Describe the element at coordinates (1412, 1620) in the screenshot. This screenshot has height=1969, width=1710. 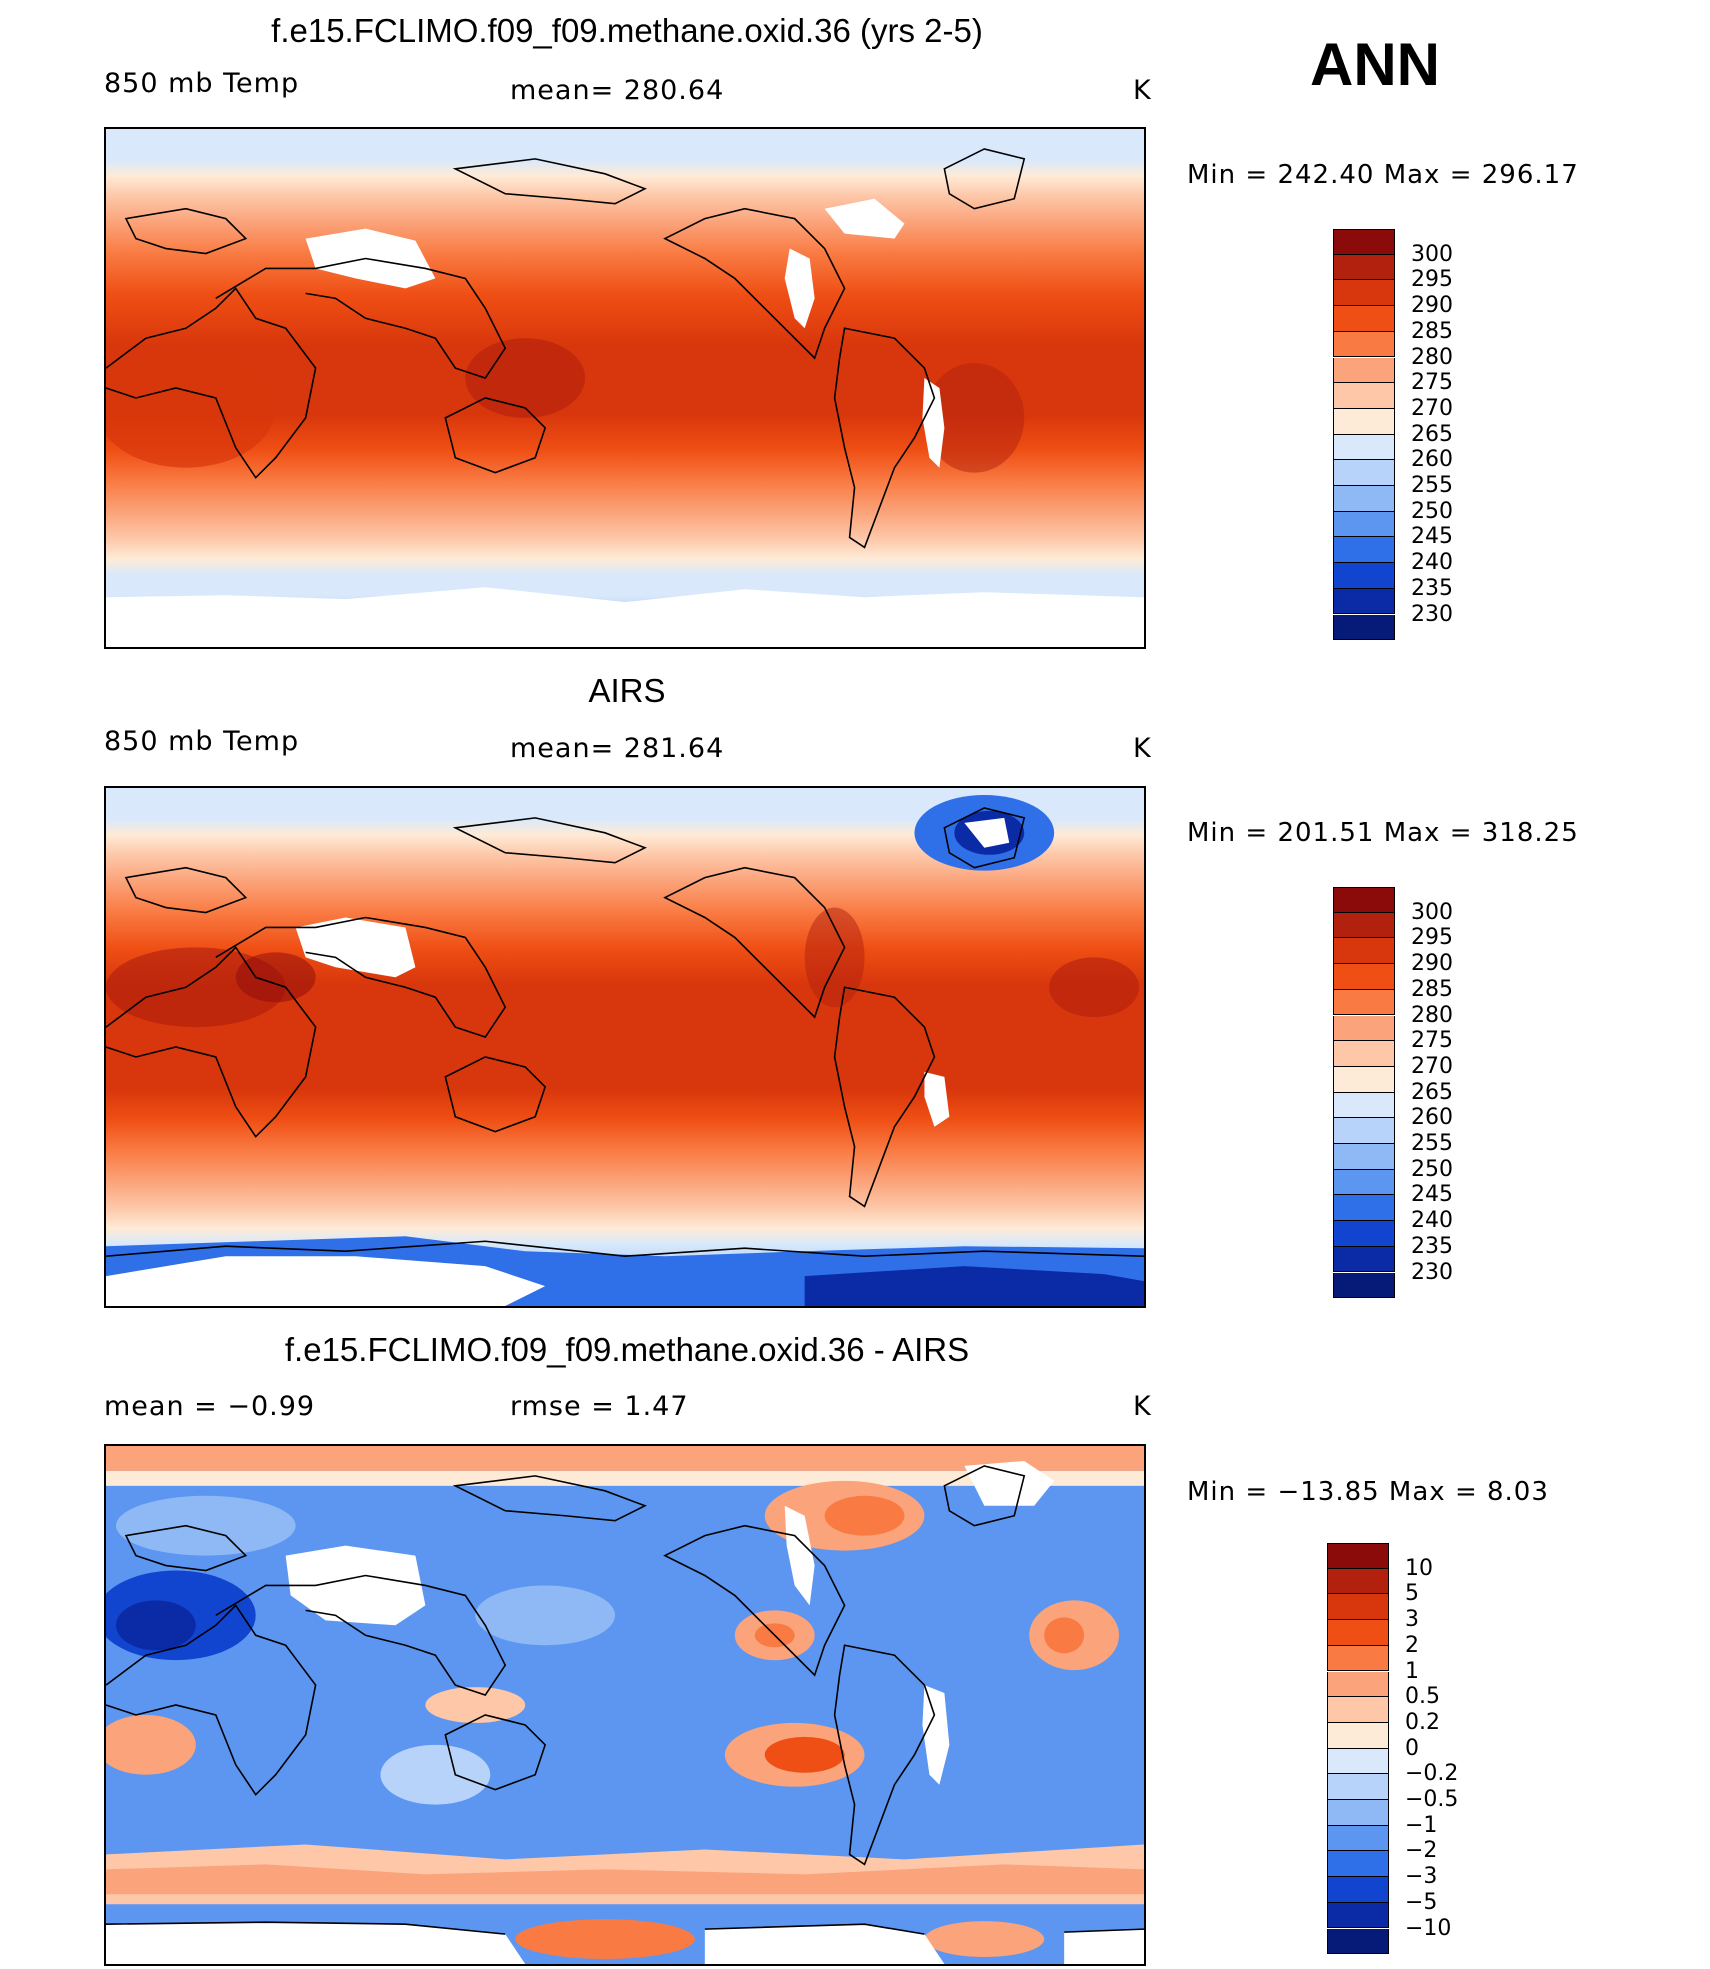
I see `colorbar-label: 3` at that location.